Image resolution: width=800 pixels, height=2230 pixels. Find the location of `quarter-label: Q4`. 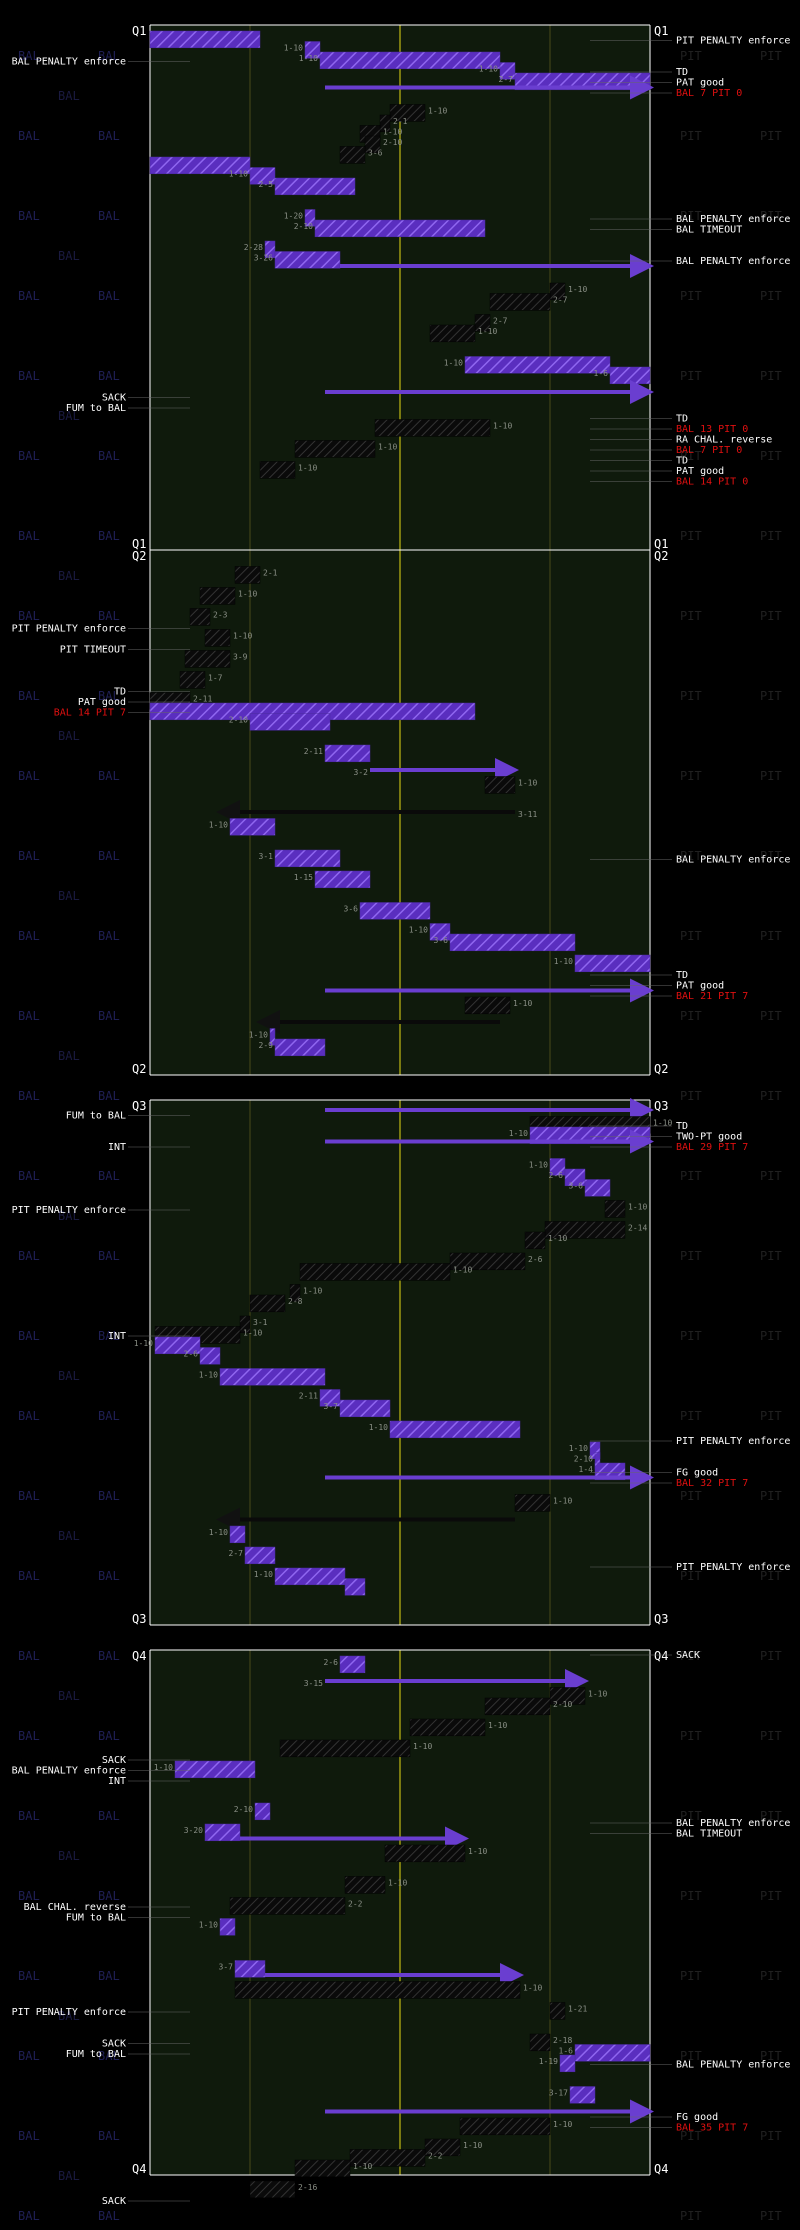

quarter-label: Q4 is located at coordinates (661, 1656).